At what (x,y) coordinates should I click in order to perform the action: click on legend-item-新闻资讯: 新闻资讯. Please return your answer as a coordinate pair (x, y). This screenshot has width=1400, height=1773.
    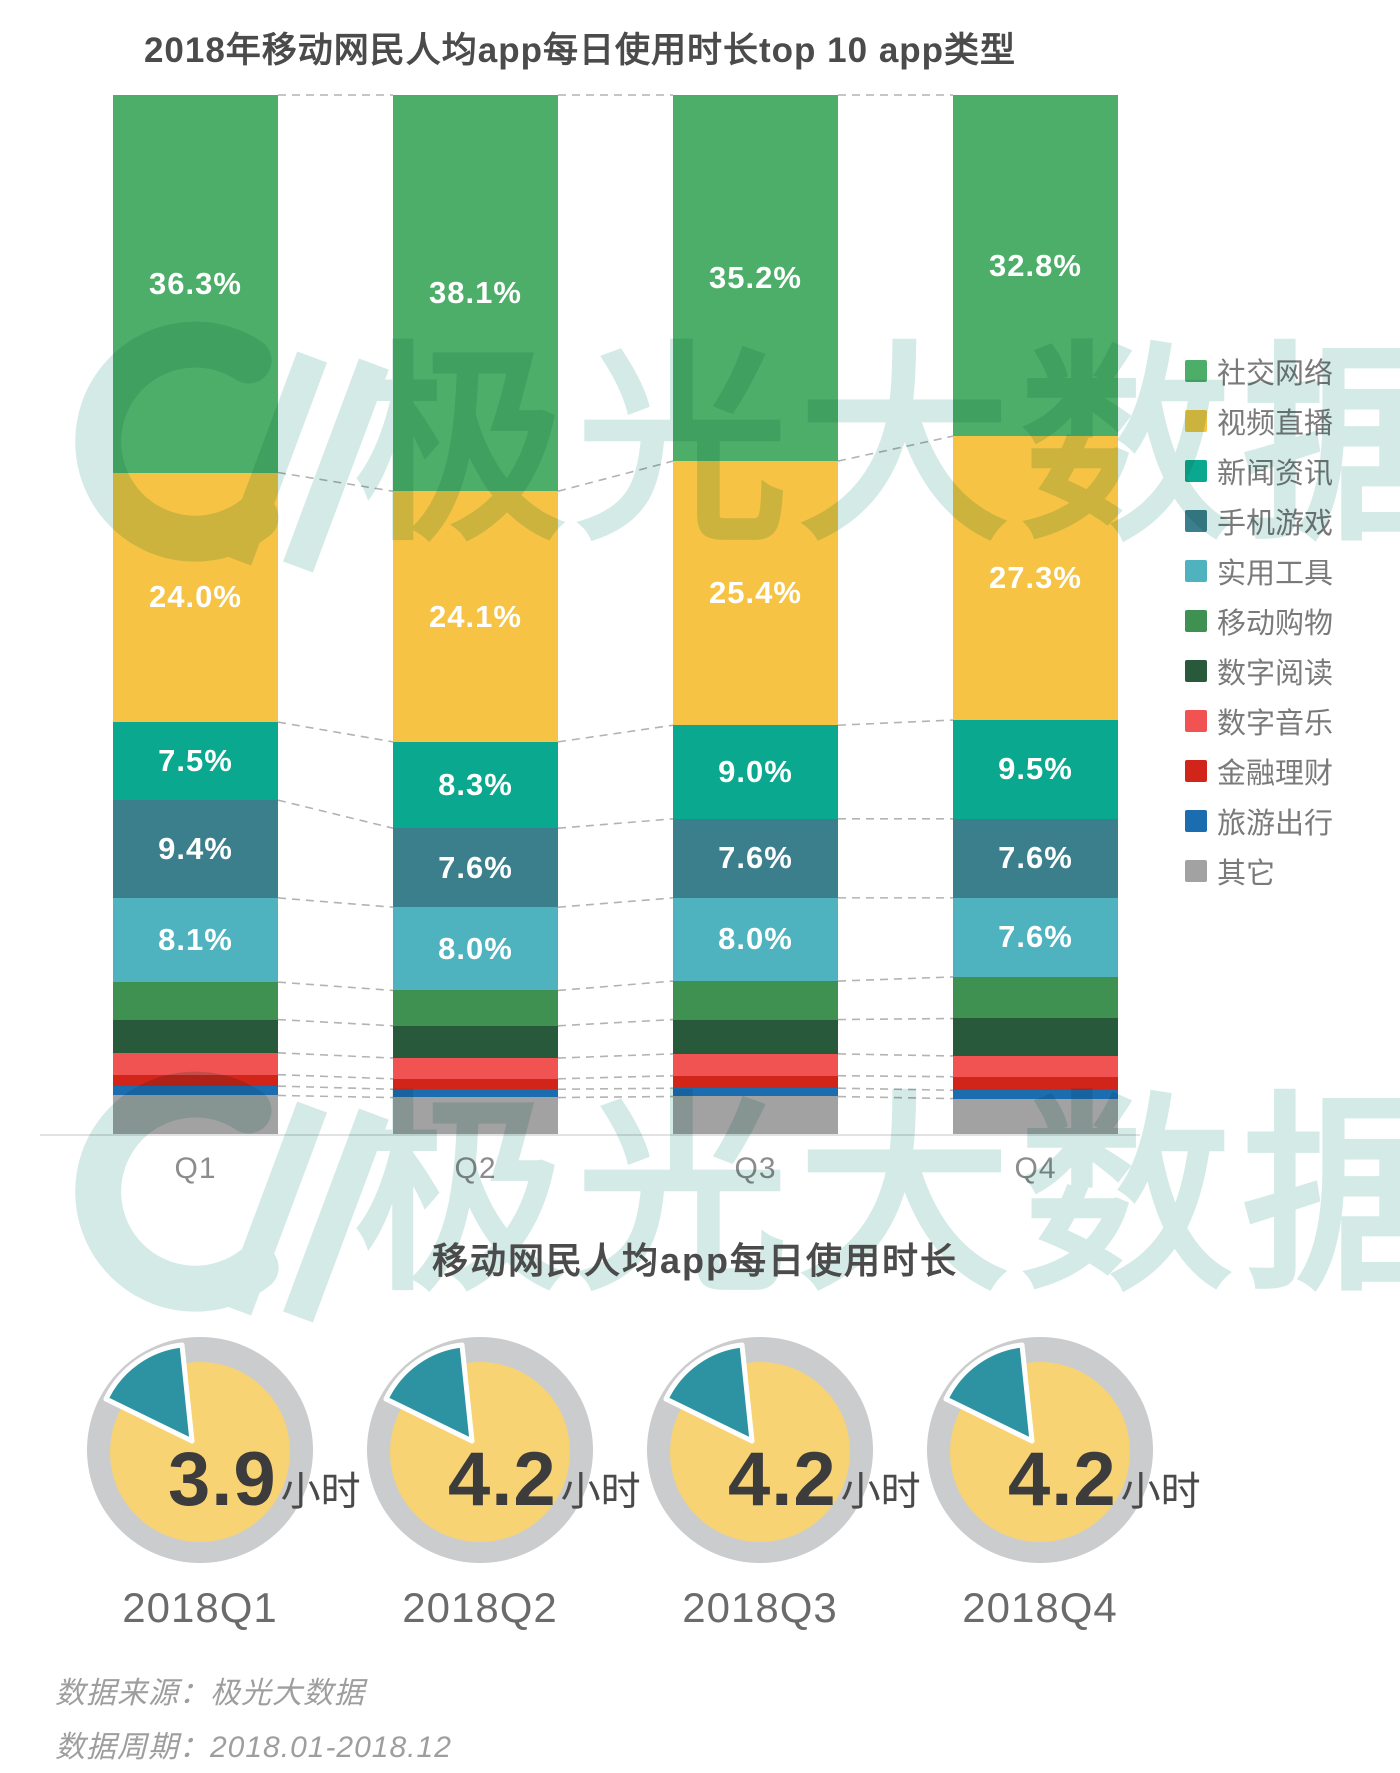
    Looking at the image, I should click on (1259, 471).